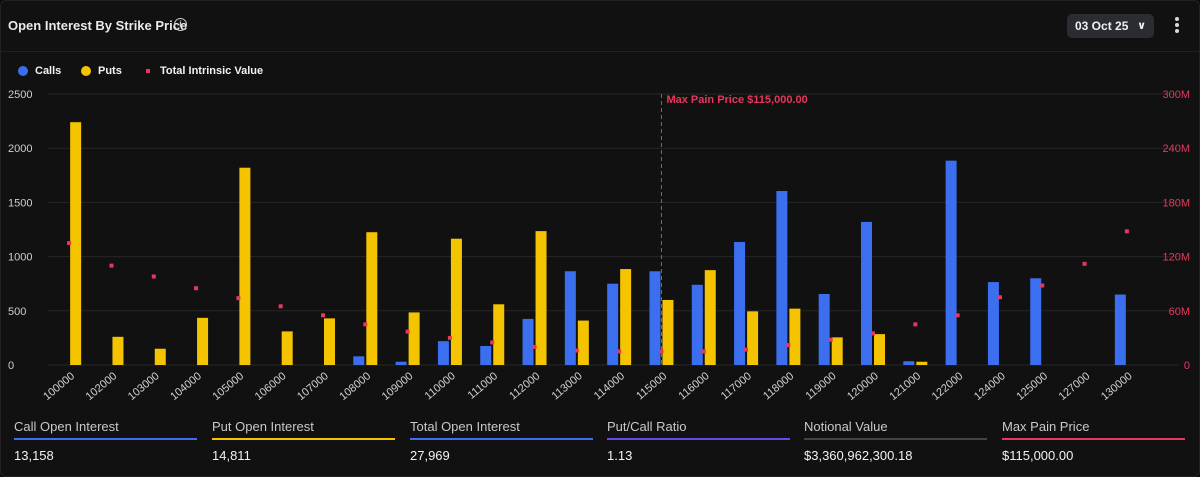  Describe the element at coordinates (1176, 95) in the screenshot. I see `y-right-tick-label: 300M` at that location.